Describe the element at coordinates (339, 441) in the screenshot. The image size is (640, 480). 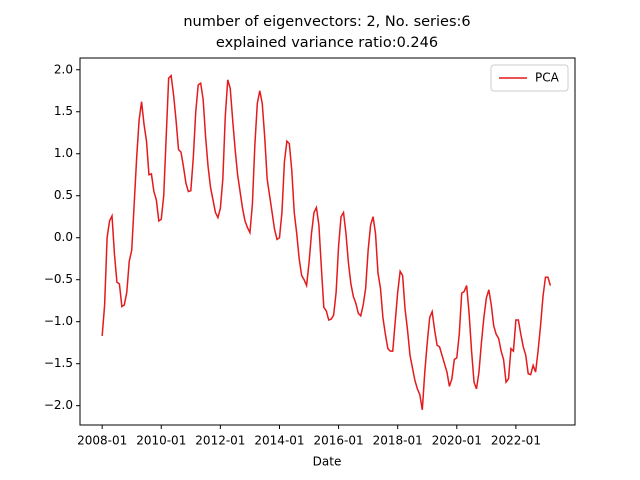
I see `x-tick-label: 2016-01` at that location.